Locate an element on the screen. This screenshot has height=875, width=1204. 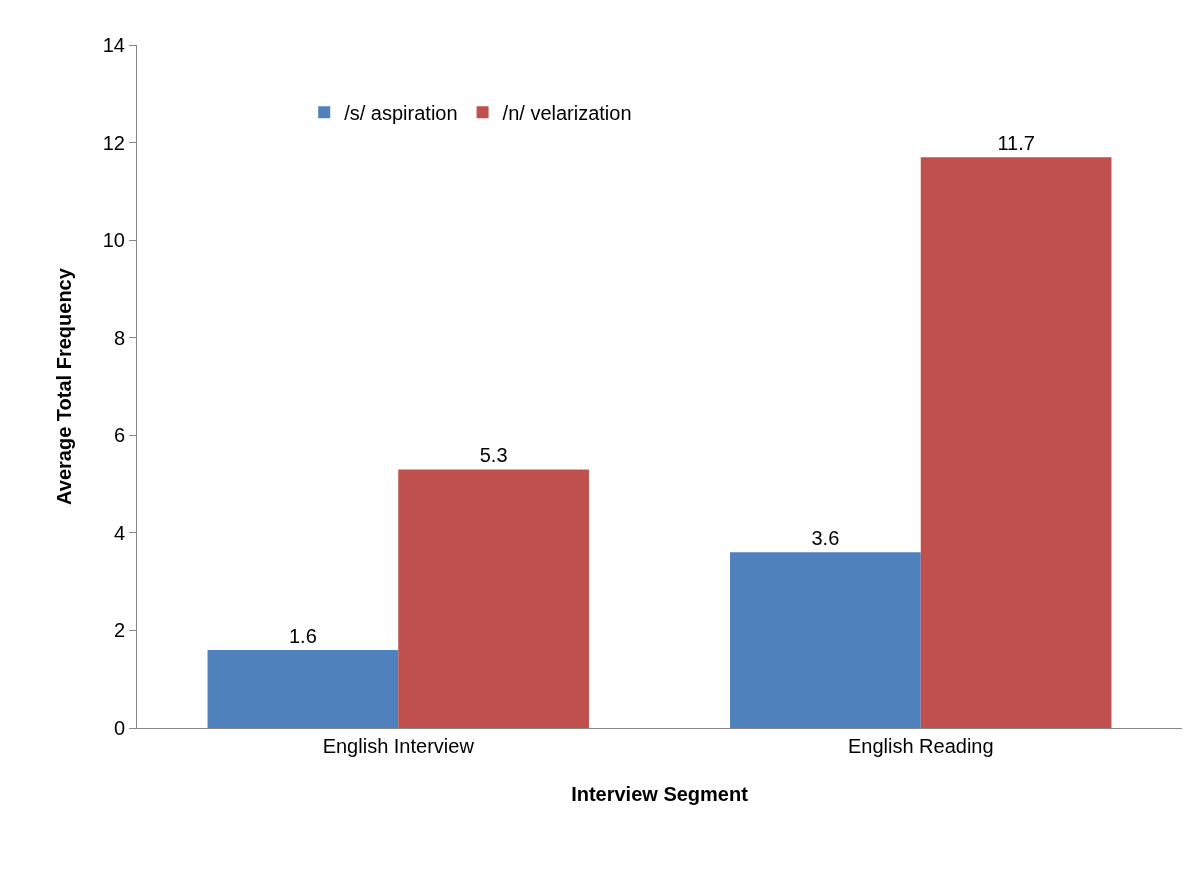
y-tick-label: 2 is located at coordinates (119, 630).